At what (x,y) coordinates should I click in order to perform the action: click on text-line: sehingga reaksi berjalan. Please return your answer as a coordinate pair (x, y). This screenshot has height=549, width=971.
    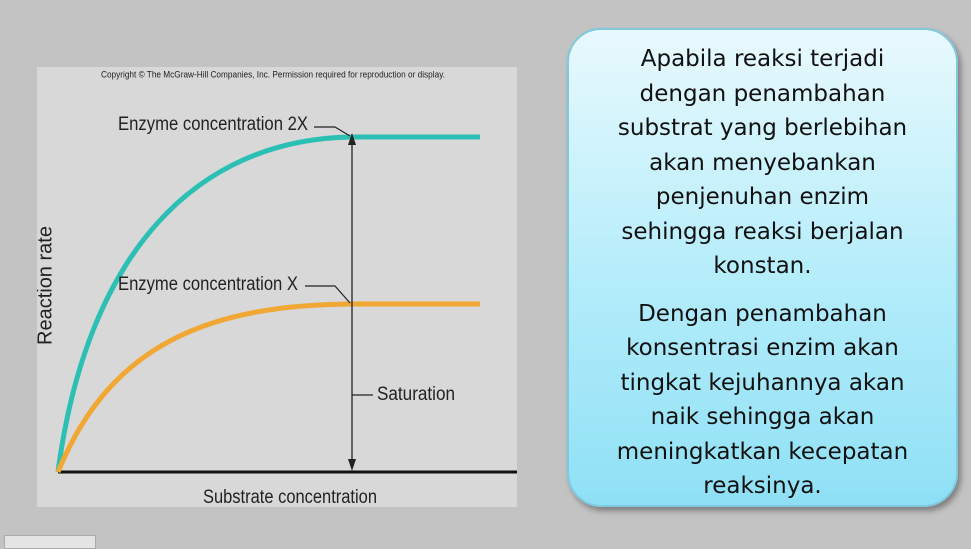
    Looking at the image, I should click on (762, 231).